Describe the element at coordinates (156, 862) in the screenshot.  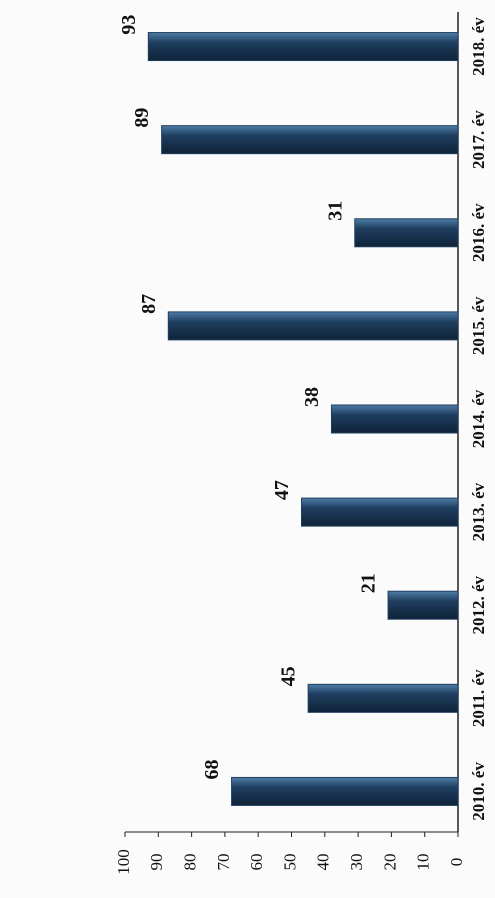
I see `y-tick-label: 90` at that location.